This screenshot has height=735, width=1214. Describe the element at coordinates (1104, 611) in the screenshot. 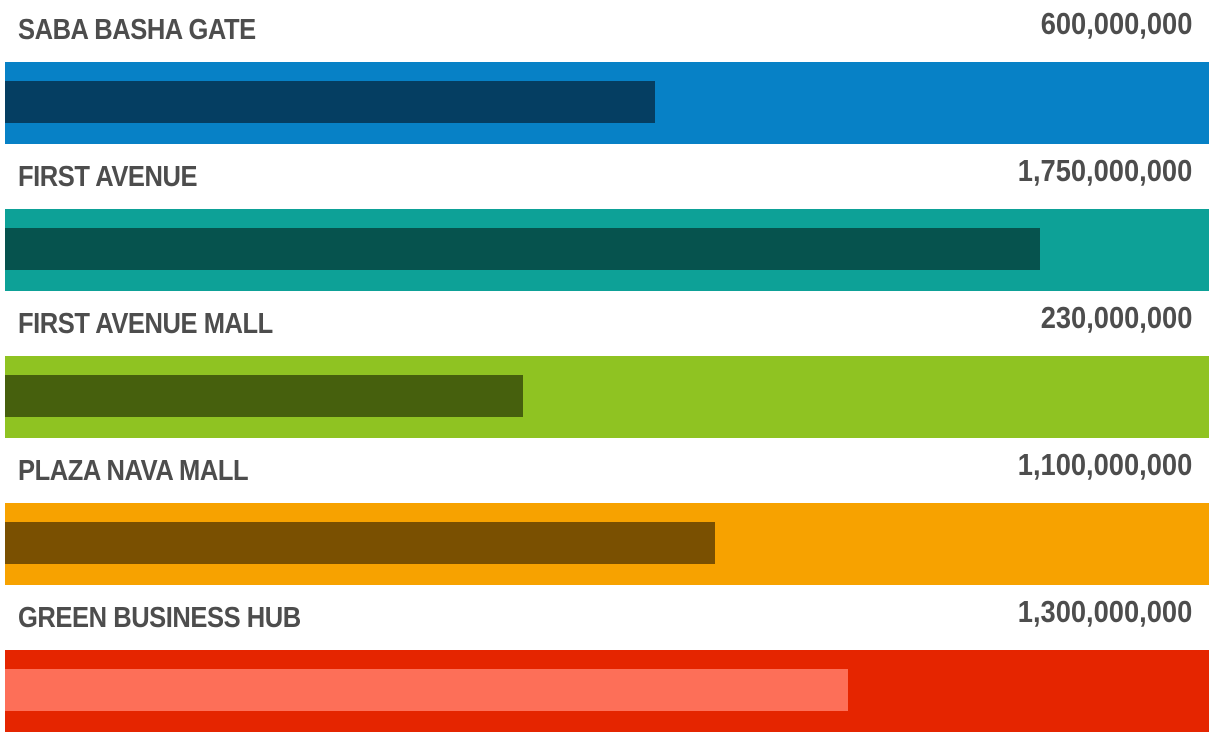

I see `bar-value-label: 1,300,000,000` at that location.